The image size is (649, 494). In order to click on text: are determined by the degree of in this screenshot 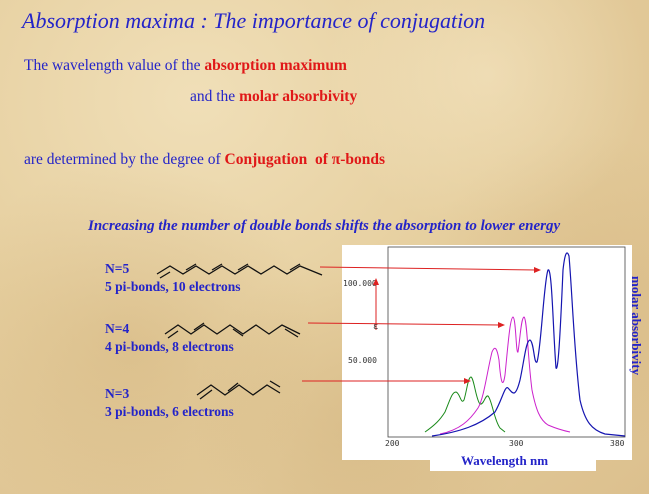, I will do `click(124, 159)`.